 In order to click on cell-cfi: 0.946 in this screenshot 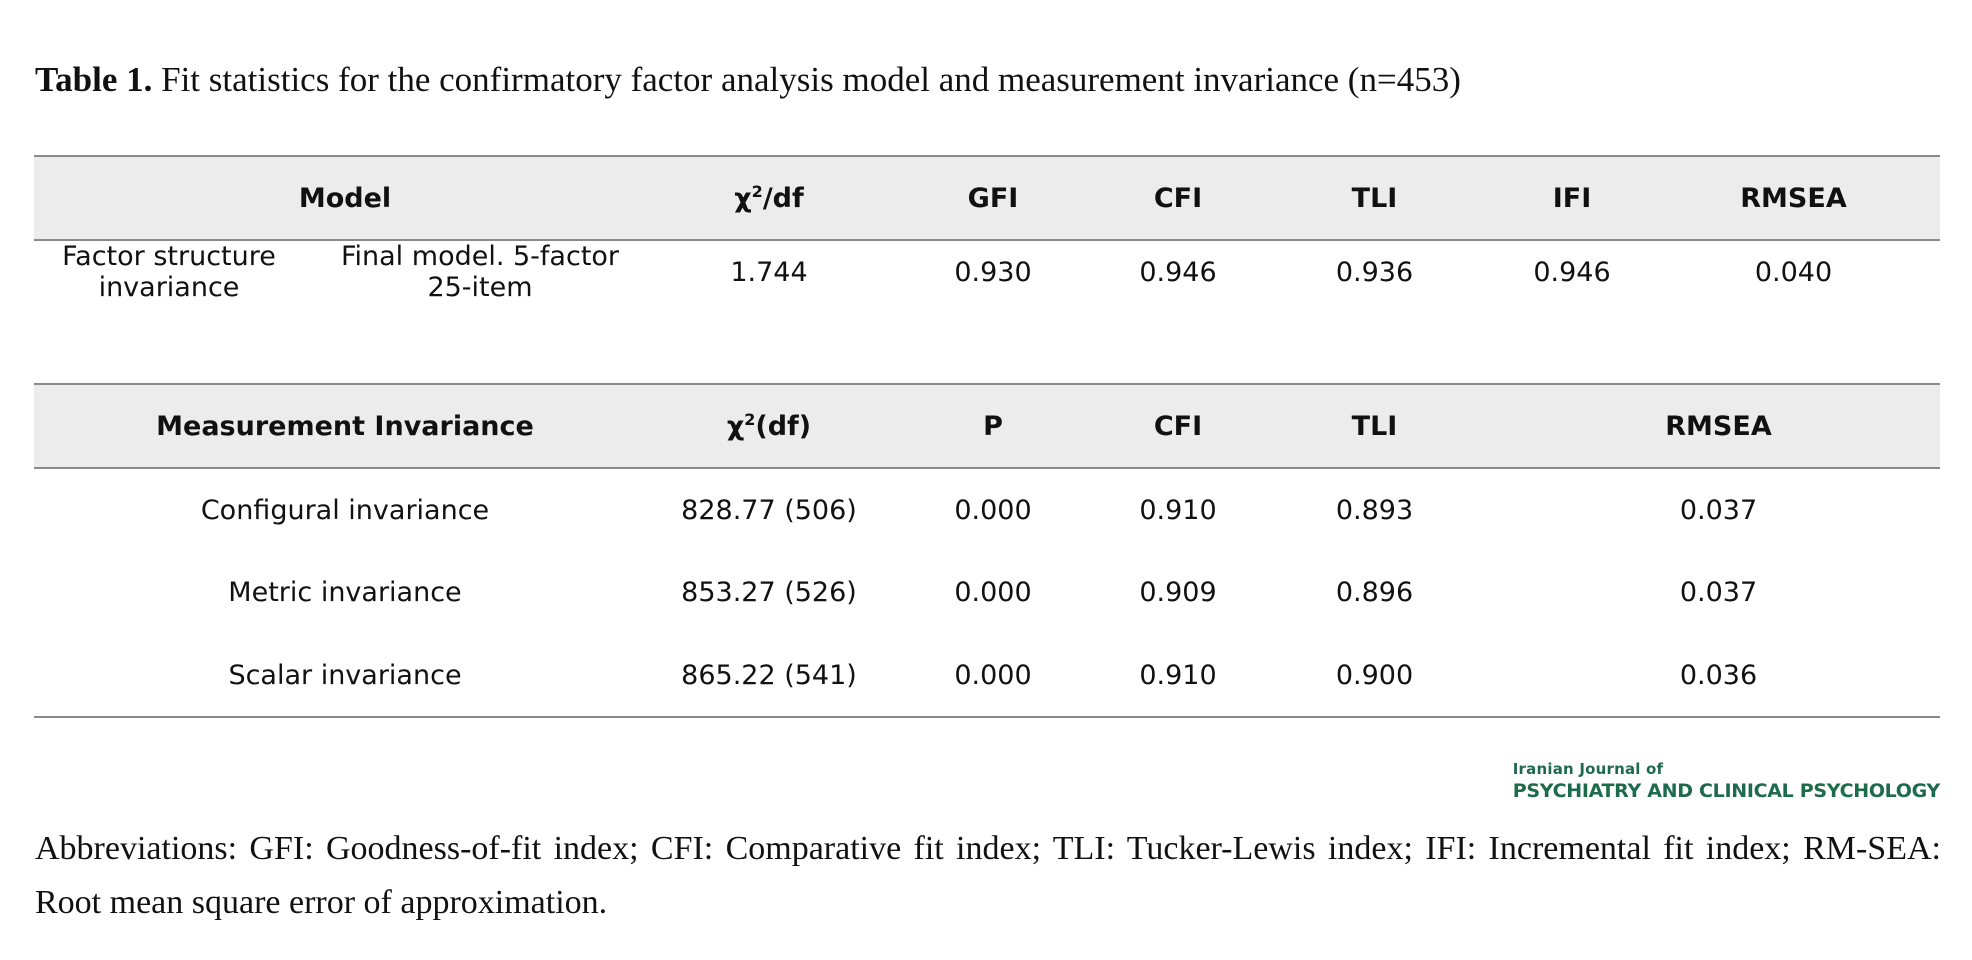, I will do `click(1178, 272)`.